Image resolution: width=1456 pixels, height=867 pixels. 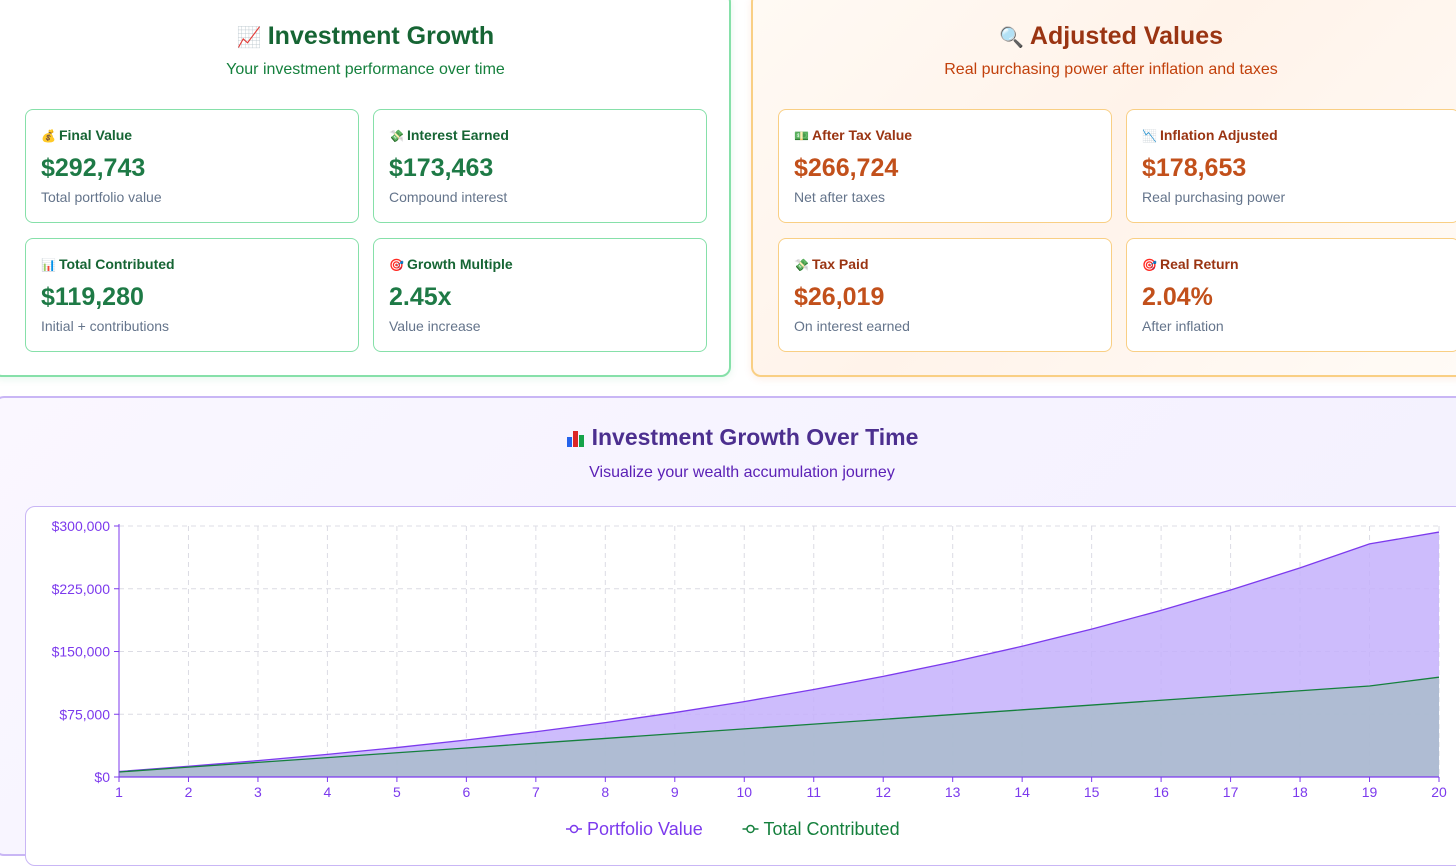 What do you see at coordinates (92, 297) in the screenshot?
I see `card-value: $119,280` at bounding box center [92, 297].